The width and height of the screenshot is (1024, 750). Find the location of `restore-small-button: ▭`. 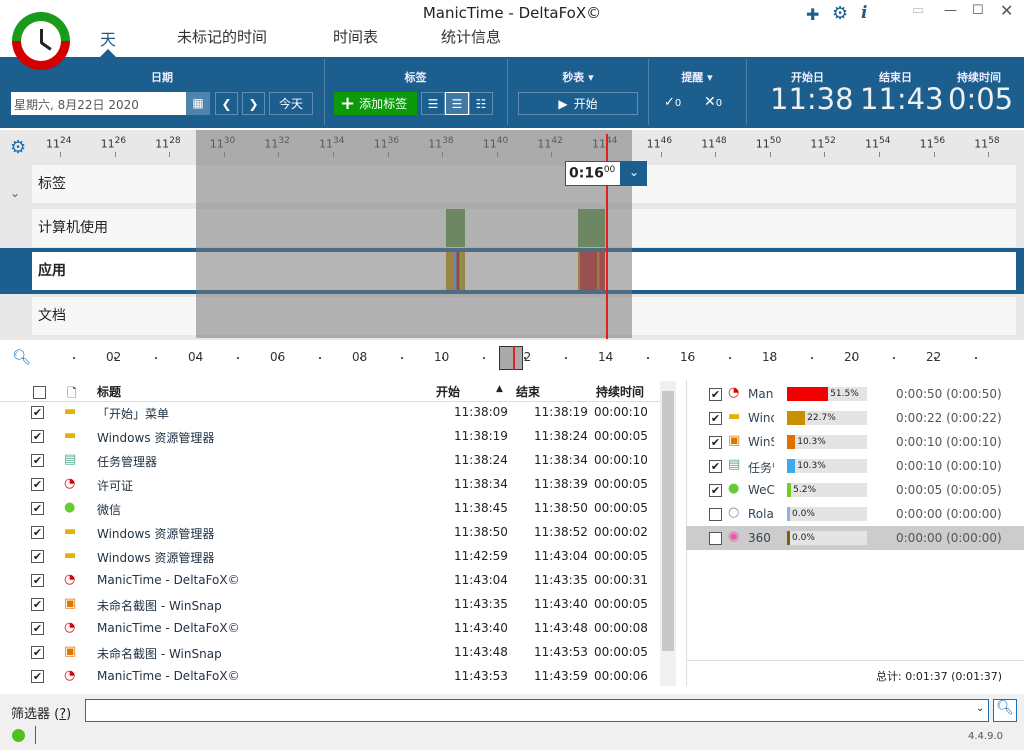

restore-small-button: ▭ is located at coordinates (918, 10).